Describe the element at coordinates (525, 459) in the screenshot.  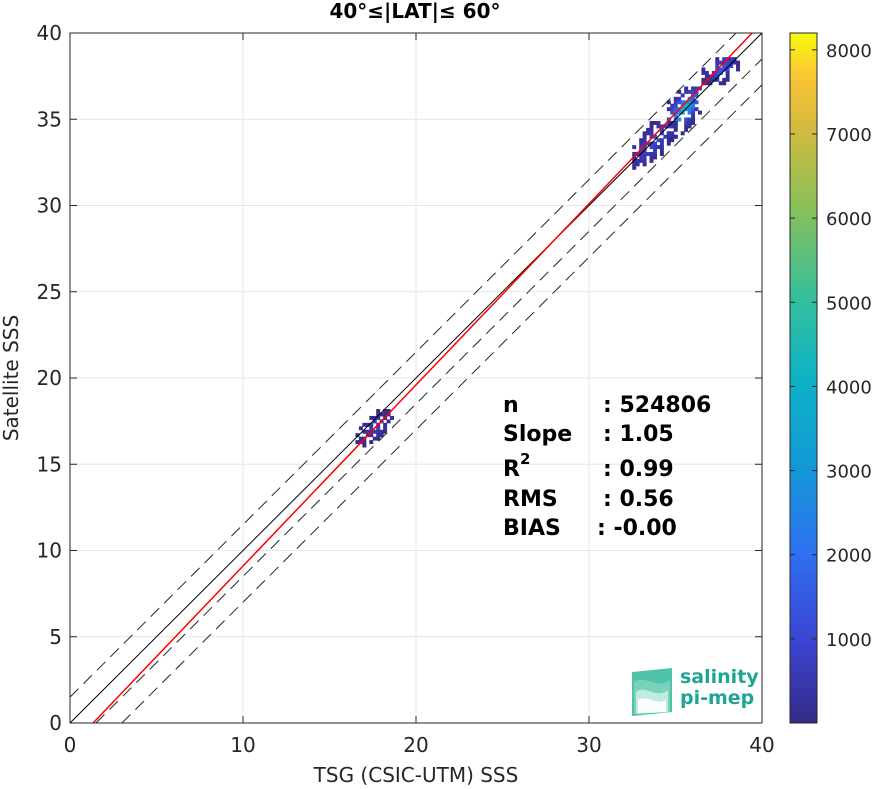
I see `stat-r2-superscript: 2` at that location.